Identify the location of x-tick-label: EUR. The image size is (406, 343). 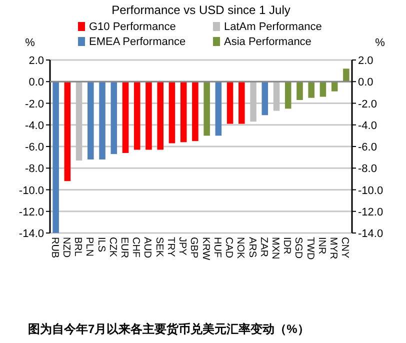
(124, 247).